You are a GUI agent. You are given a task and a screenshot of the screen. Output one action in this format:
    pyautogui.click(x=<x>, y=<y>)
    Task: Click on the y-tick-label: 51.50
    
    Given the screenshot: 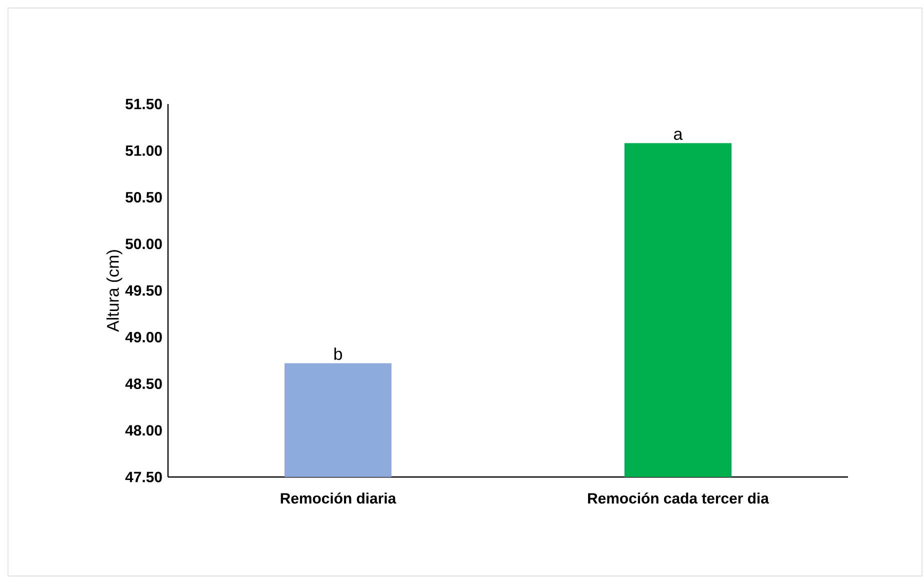 What is the action you would take?
    pyautogui.click(x=144, y=104)
    